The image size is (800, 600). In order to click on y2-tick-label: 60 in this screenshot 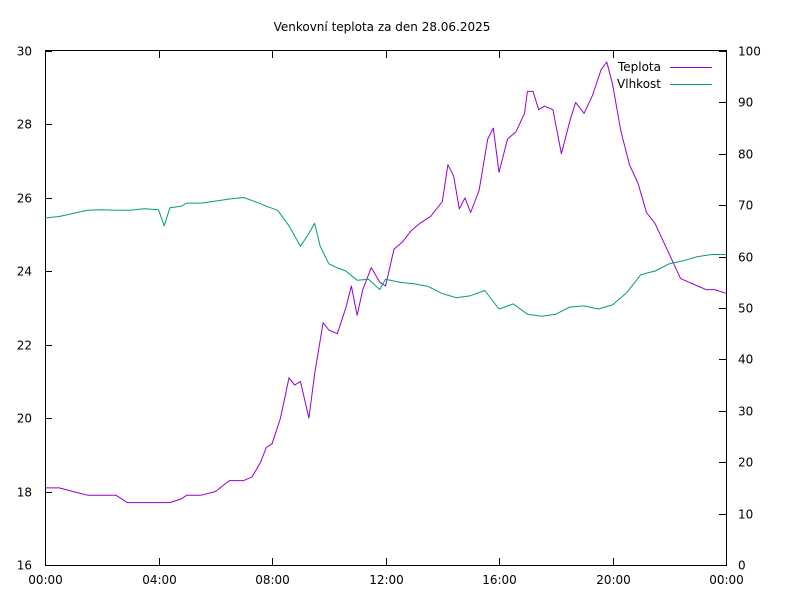, I will do `click(745, 258)`.